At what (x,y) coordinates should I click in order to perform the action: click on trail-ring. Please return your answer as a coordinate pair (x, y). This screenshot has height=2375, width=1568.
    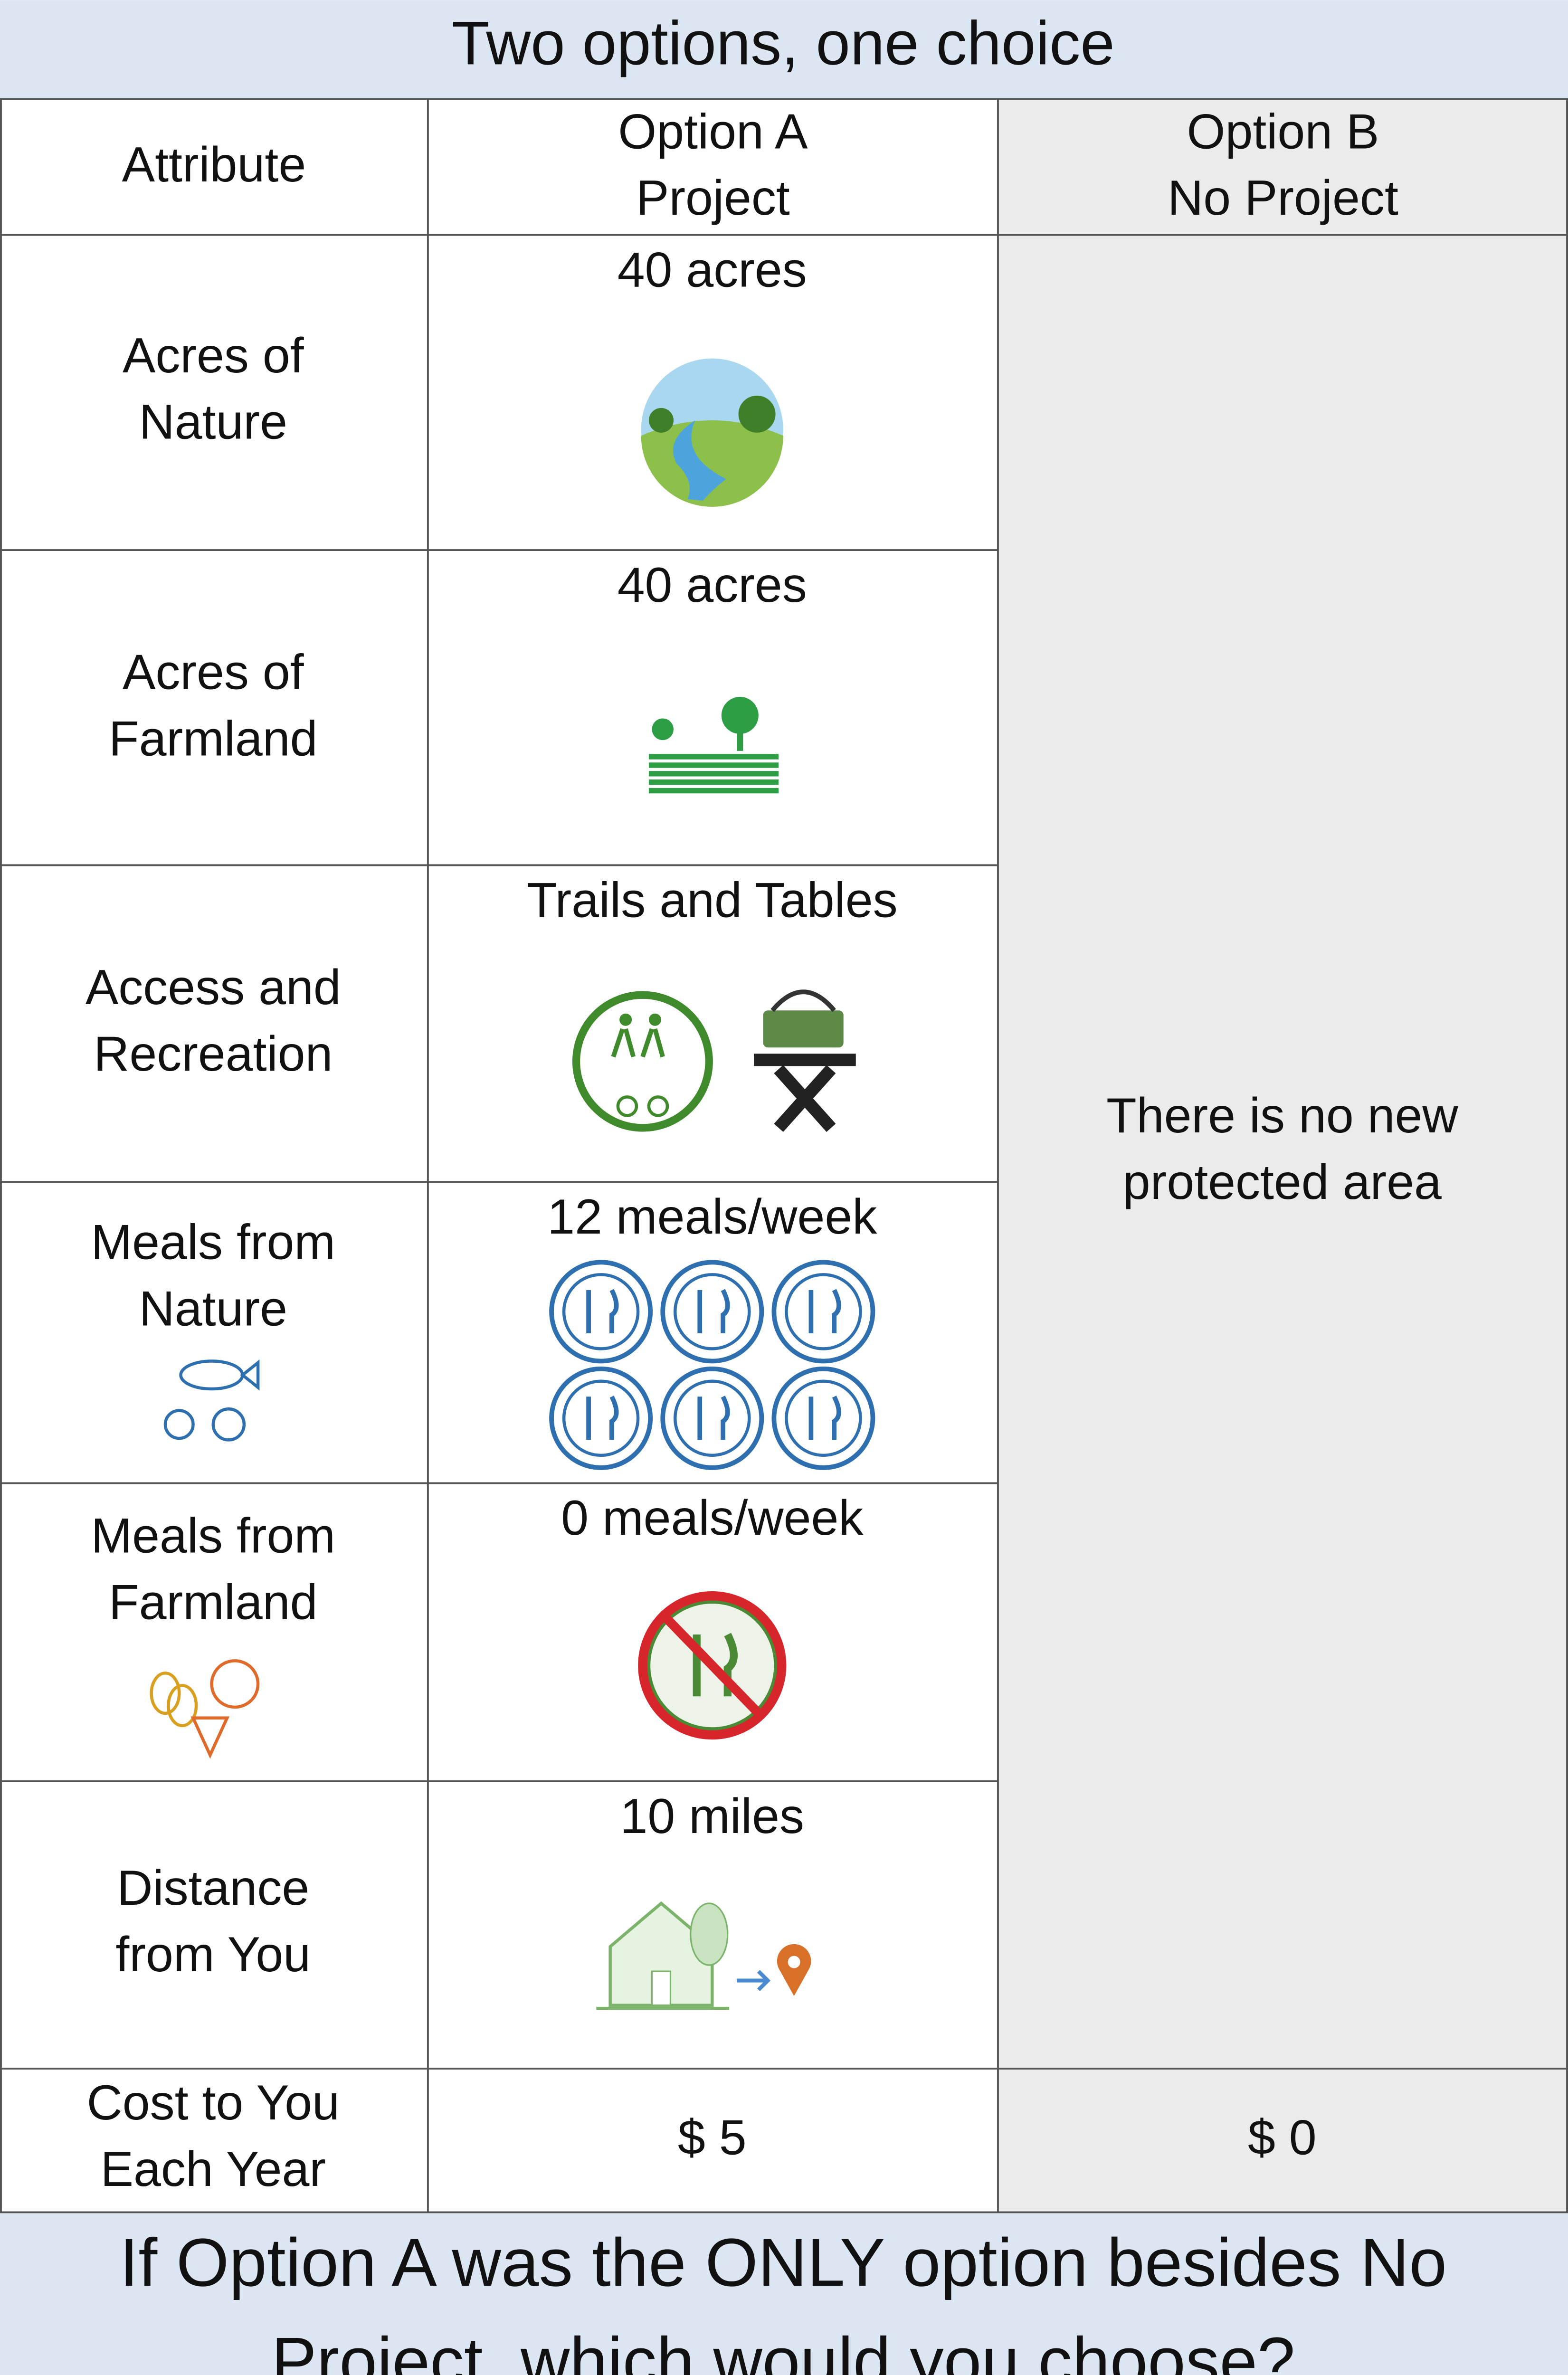
    Looking at the image, I should click on (643, 1061).